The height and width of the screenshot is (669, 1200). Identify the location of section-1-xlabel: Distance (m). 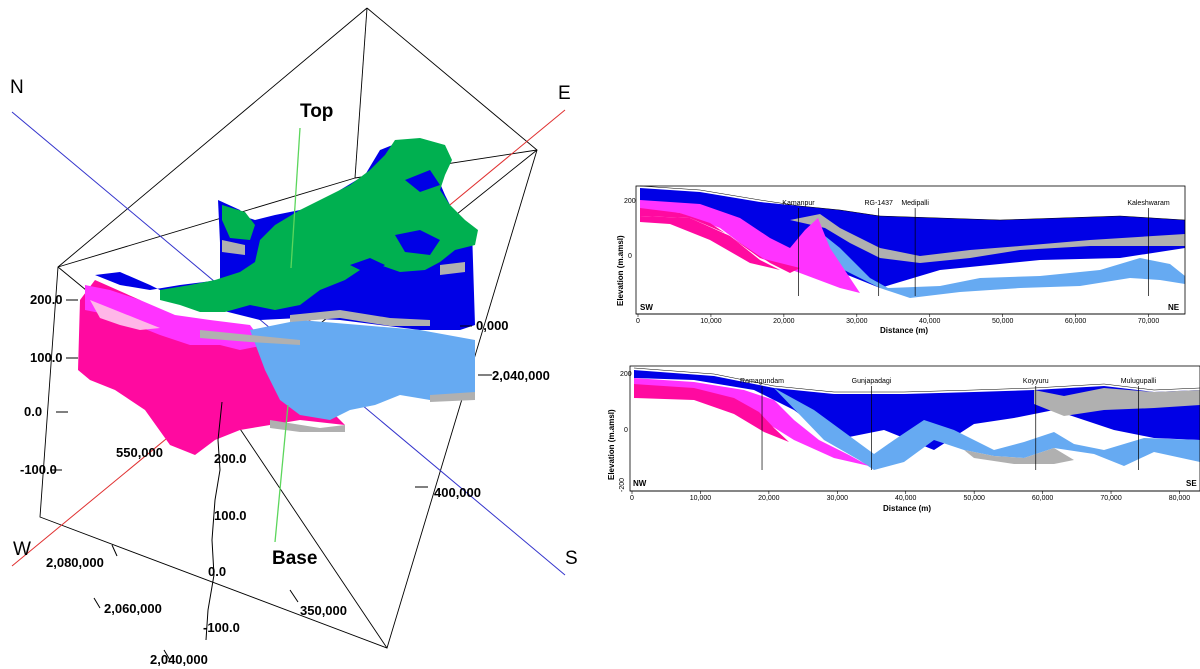
(904, 330).